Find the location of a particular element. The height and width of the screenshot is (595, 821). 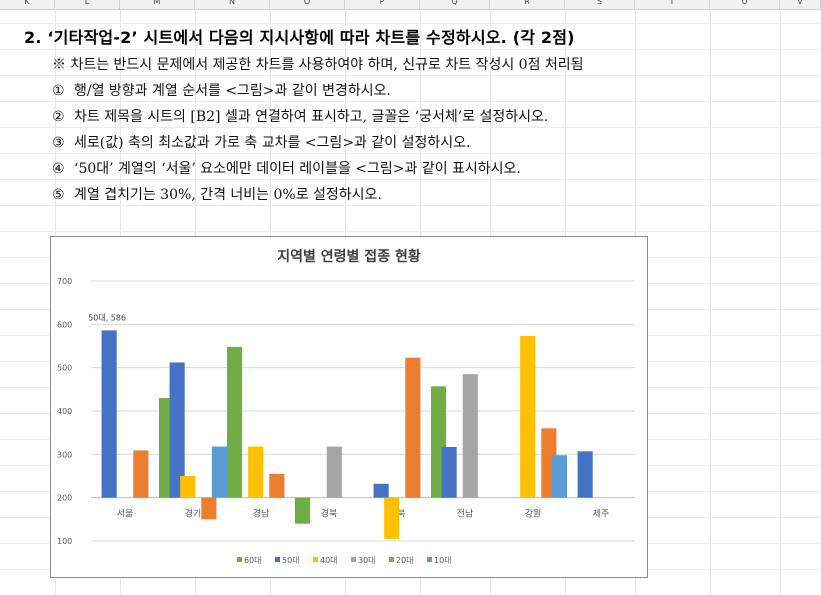

x-tick-label: 경북 is located at coordinates (329, 514).